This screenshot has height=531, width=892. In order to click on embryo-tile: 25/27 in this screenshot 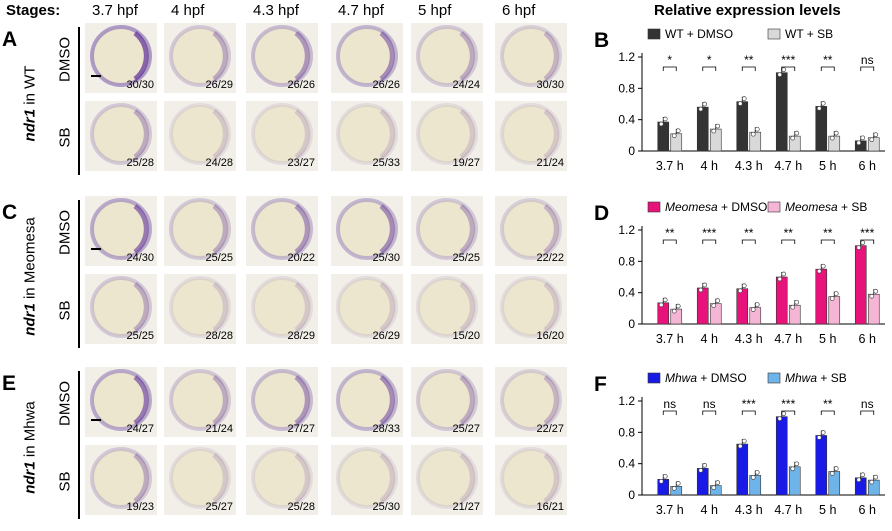, I will do `click(200, 480)`.